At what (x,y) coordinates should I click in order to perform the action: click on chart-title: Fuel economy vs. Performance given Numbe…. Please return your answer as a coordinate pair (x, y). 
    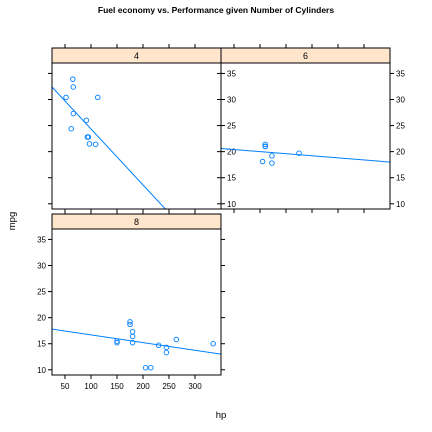
    Looking at the image, I should click on (216, 10).